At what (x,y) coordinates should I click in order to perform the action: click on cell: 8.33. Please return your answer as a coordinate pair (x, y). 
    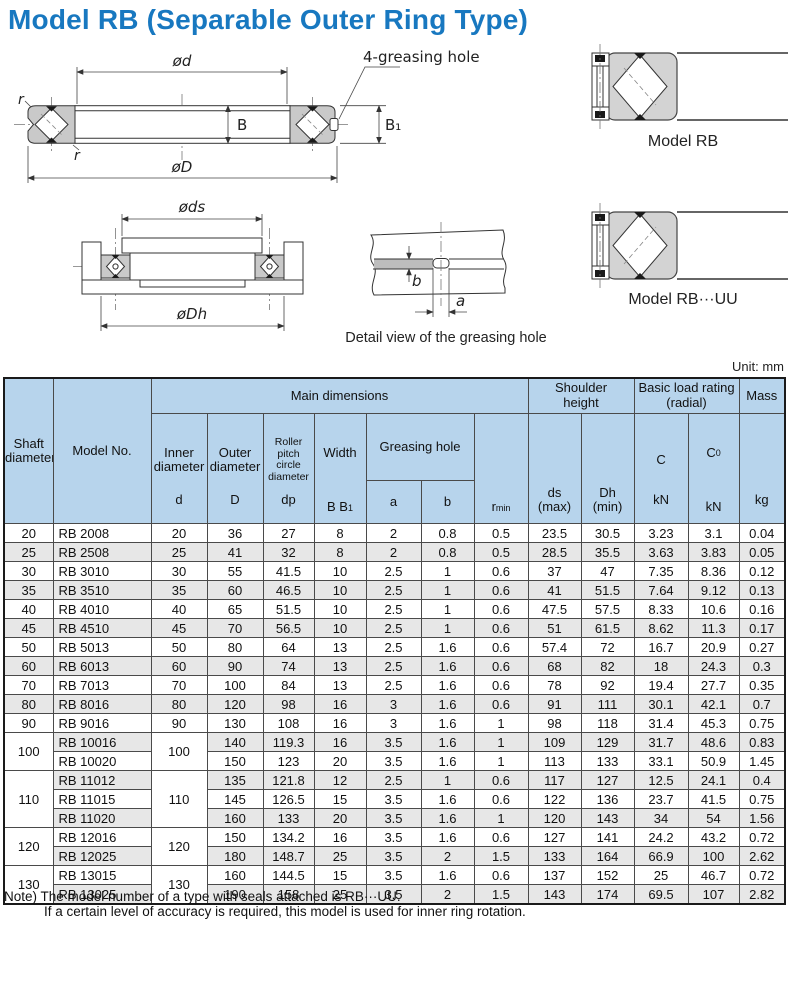
    Looking at the image, I should click on (661, 609).